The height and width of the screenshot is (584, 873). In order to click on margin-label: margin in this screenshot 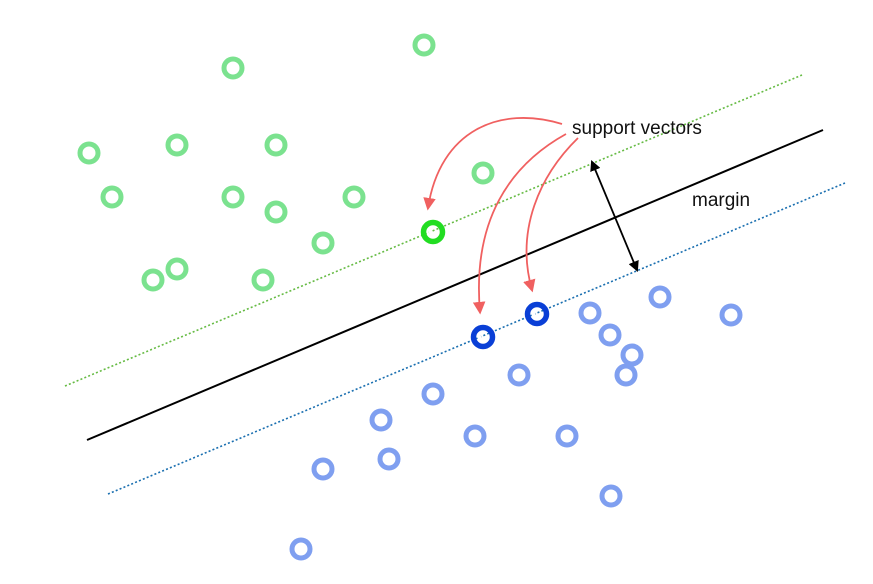, I will do `click(721, 200)`.